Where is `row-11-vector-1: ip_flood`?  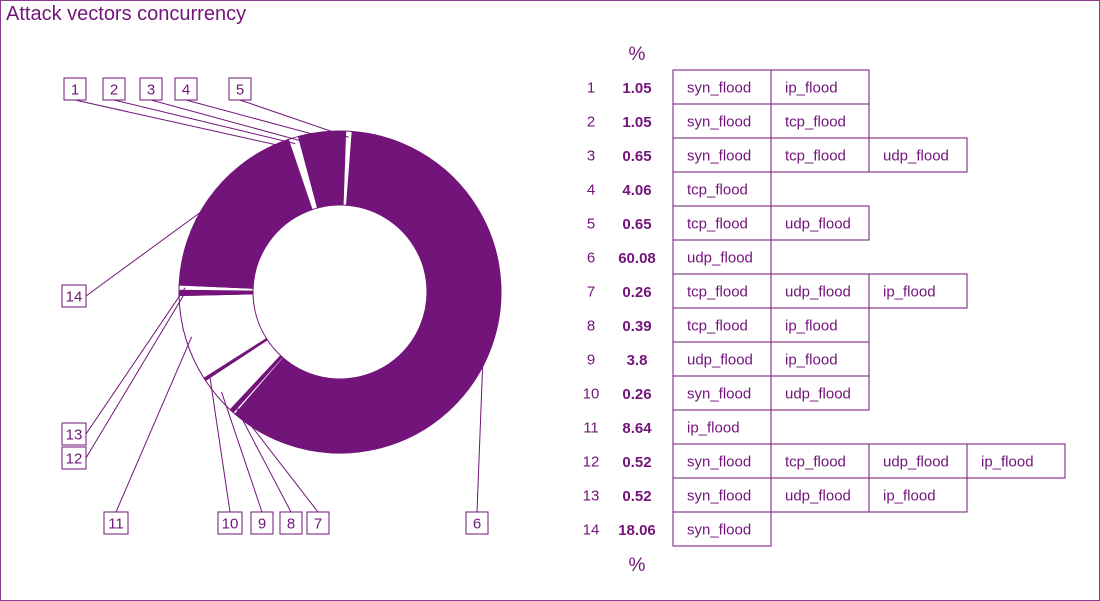 row-11-vector-1: ip_flood is located at coordinates (713, 428).